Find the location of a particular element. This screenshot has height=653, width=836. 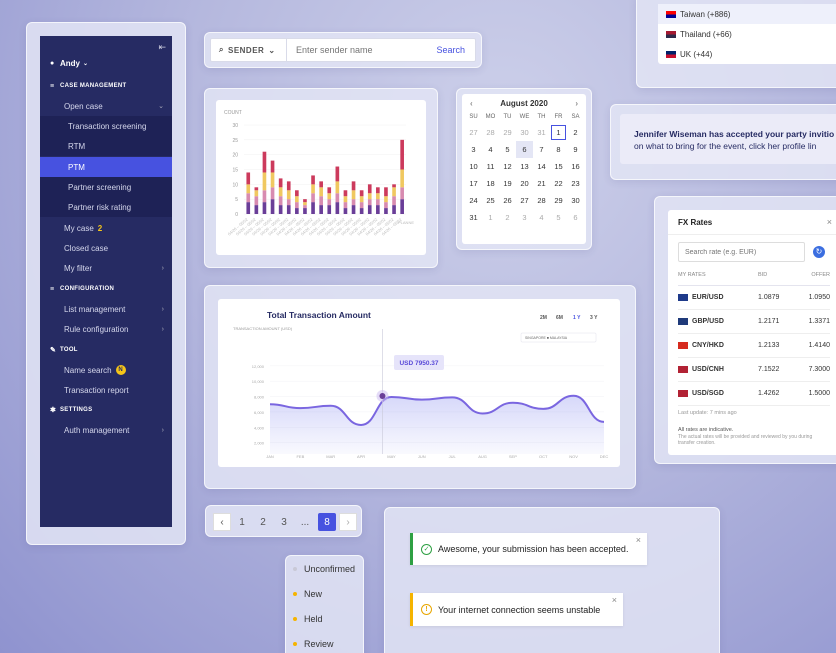

country-option: Thailand (+66) is located at coordinates (747, 34).